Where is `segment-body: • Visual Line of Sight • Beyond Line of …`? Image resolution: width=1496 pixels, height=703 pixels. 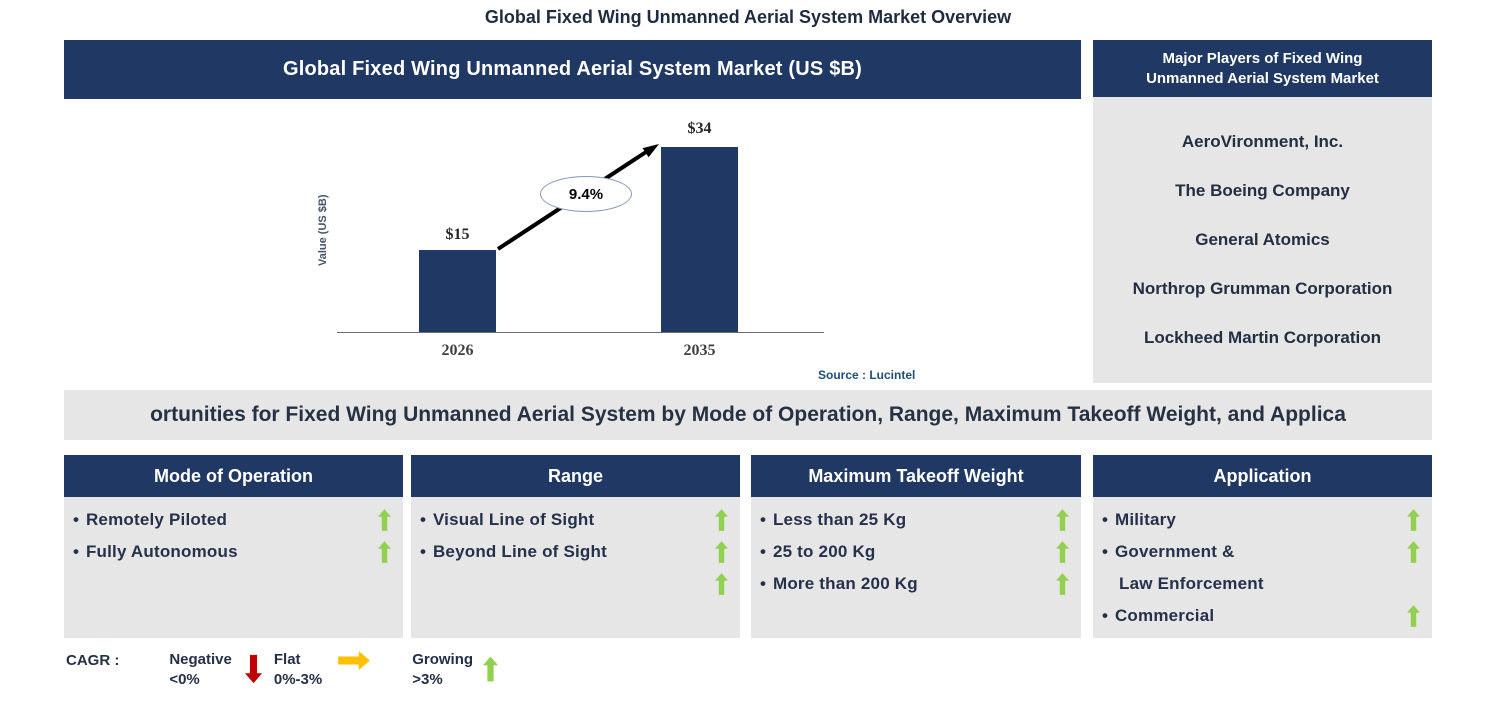 segment-body: • Visual Line of Sight • Beyond Line of … is located at coordinates (575, 567).